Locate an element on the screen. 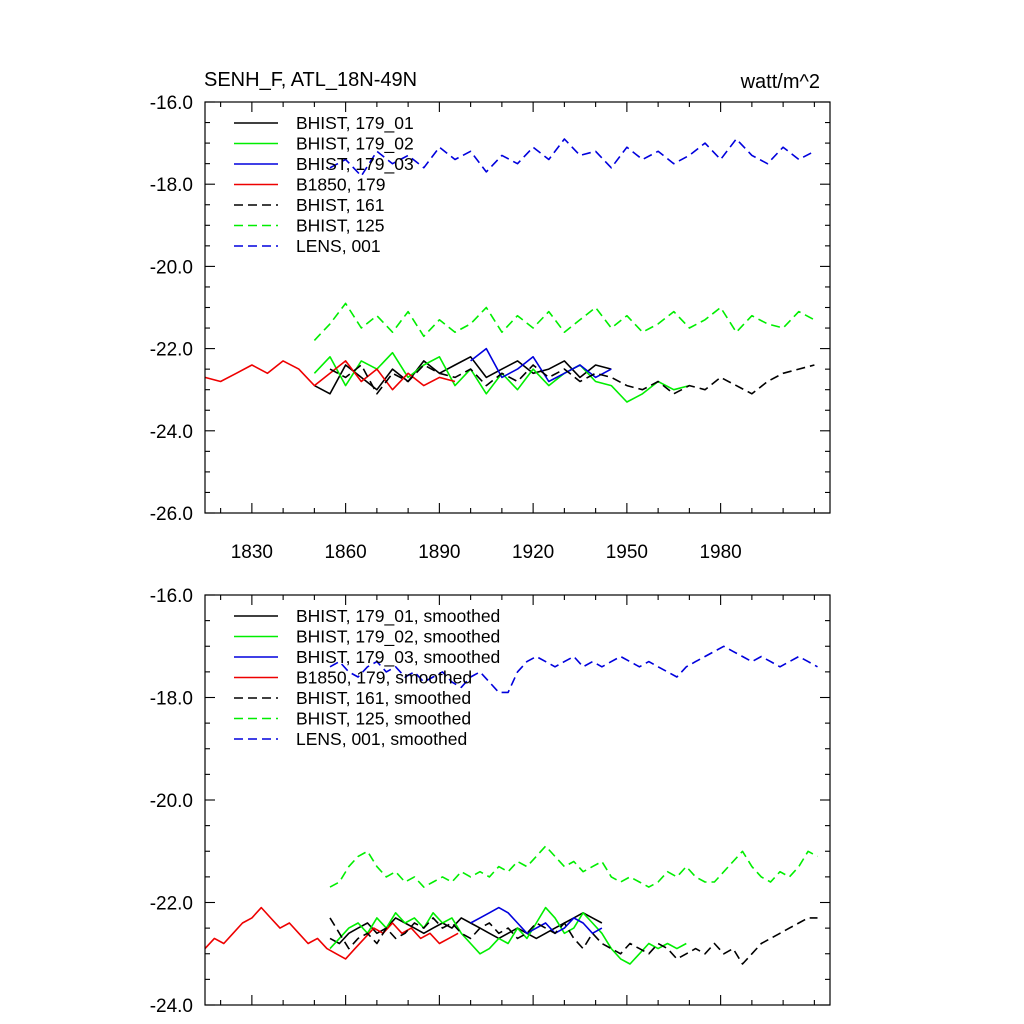 This screenshot has height=1024, width=1024. legend-label: BHIST, 161 is located at coordinates (340, 205).